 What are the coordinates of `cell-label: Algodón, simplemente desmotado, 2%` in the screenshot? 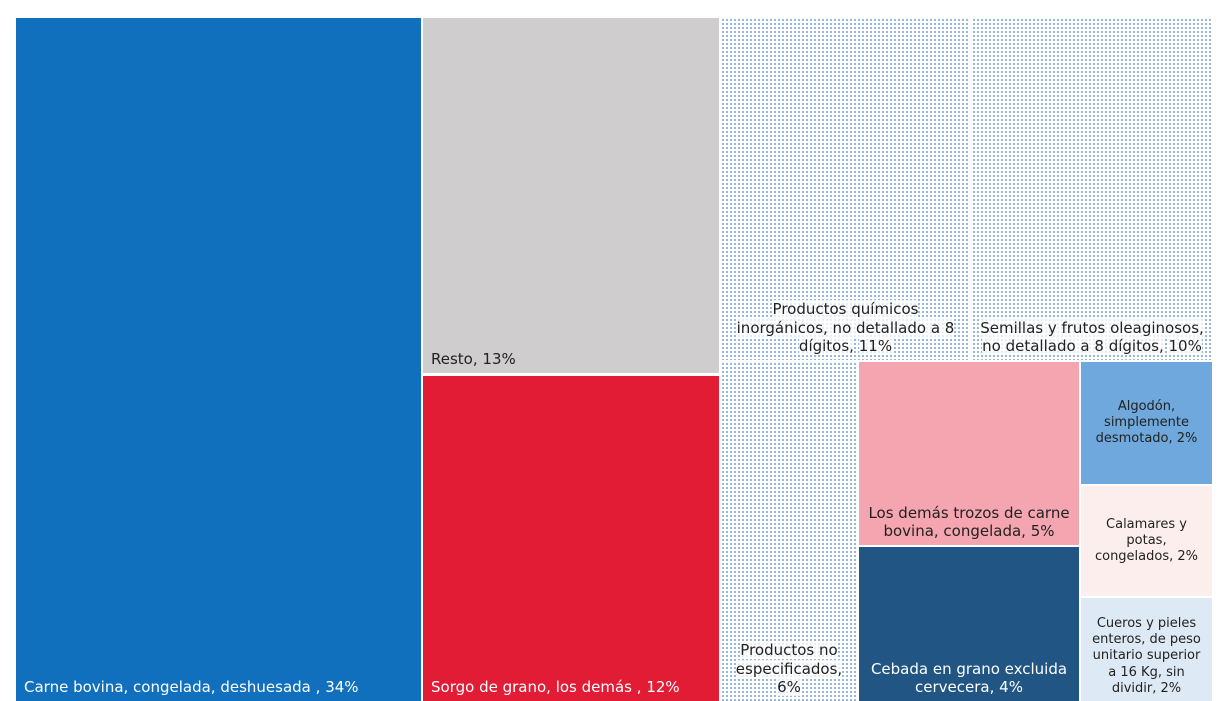 It's located at (1146, 423).